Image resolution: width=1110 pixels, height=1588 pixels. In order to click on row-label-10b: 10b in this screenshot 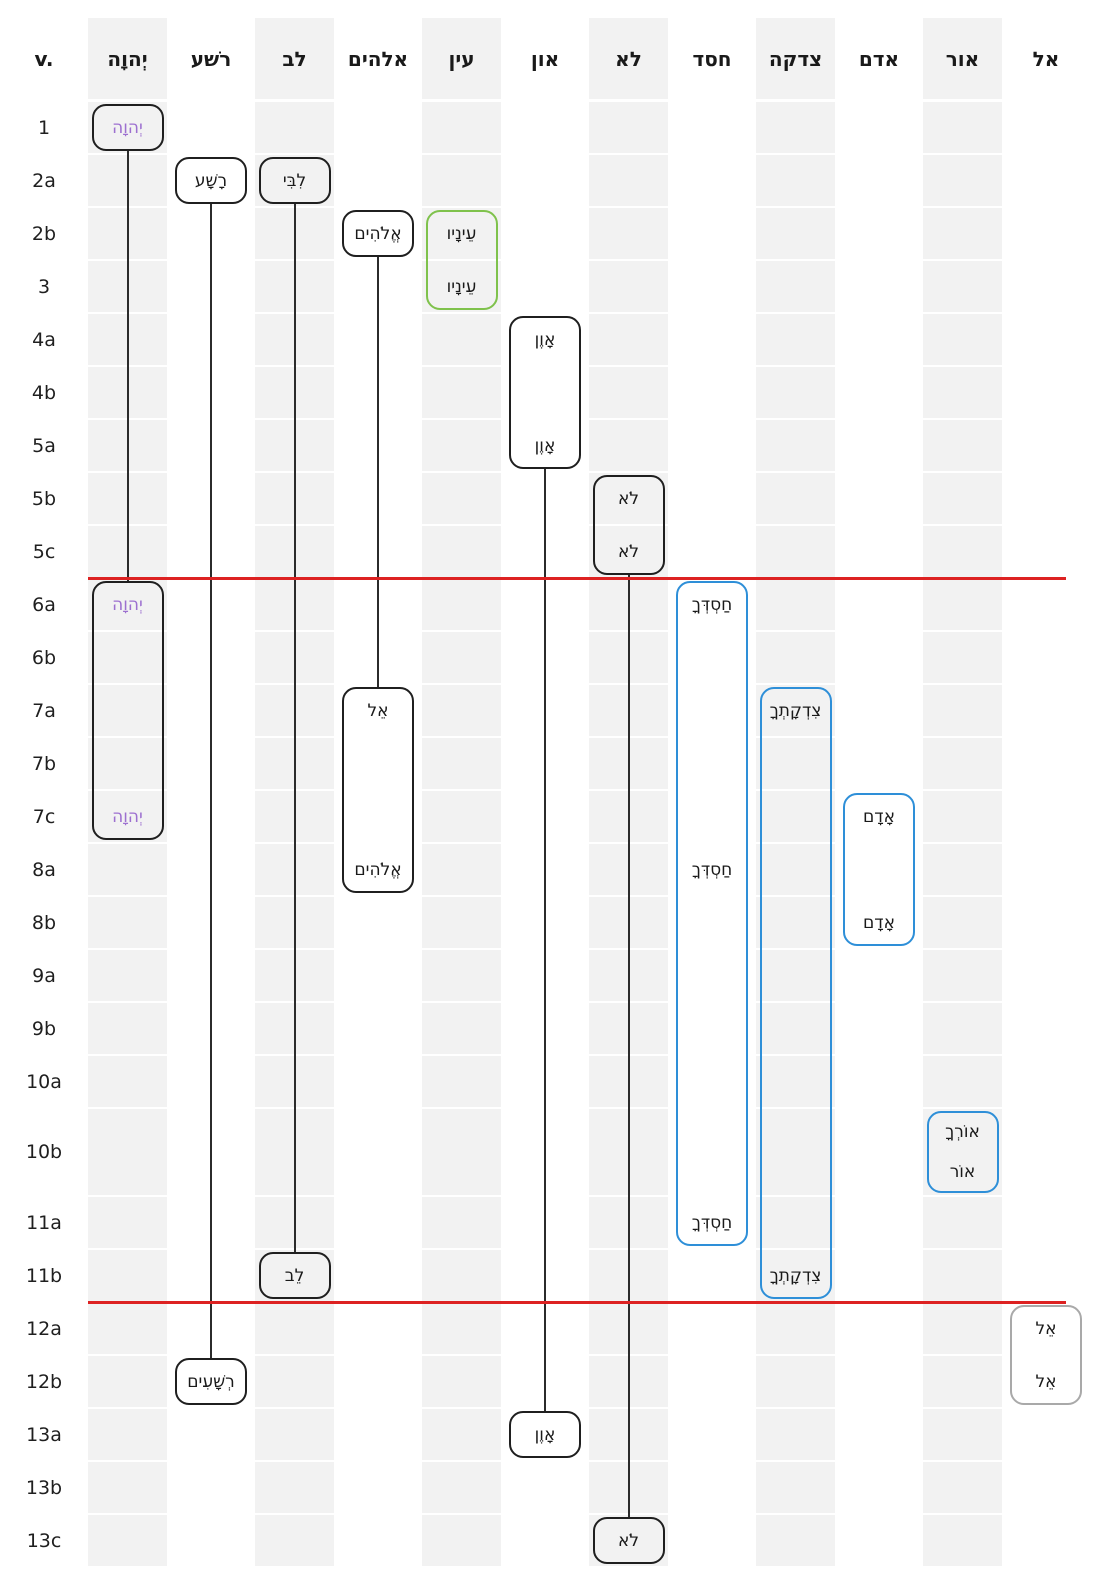, I will do `click(44, 1152)`.